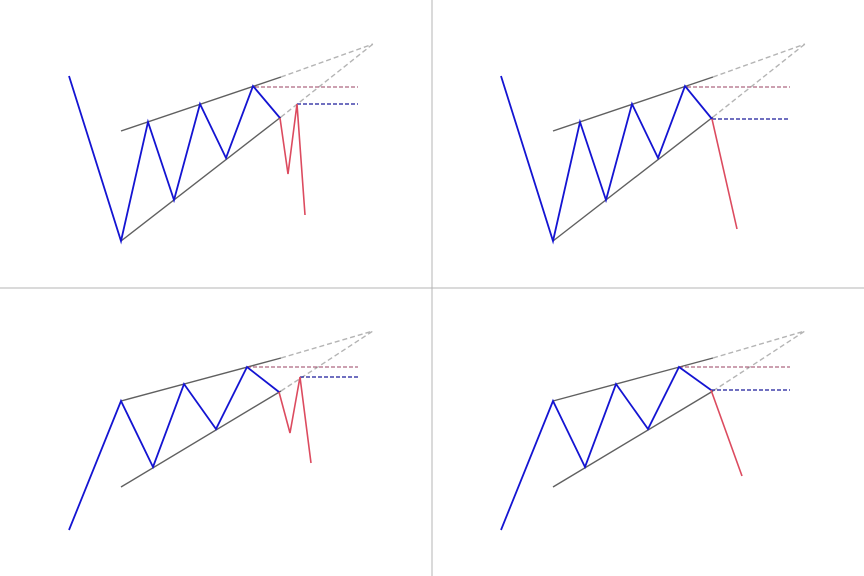 Image resolution: width=864 pixels, height=576 pixels. I want to click on panel-bottom-right, so click(653, 430).